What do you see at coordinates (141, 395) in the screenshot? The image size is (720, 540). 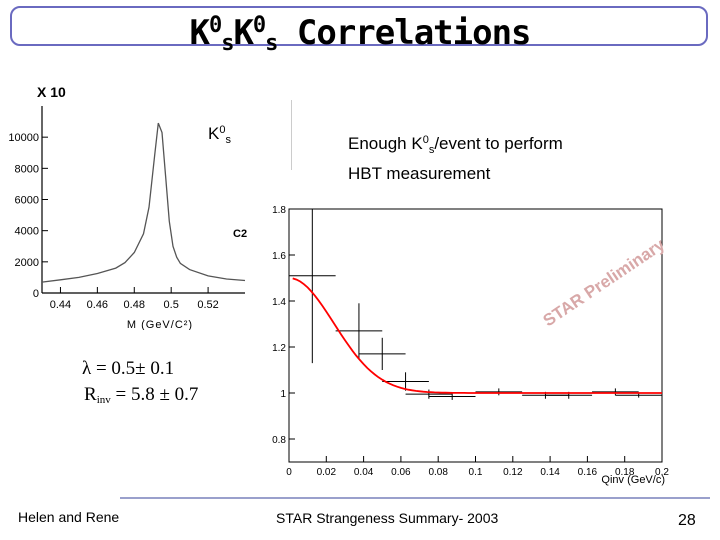 I see `rinv-result: Rinv = 5.8 ± 0.7` at bounding box center [141, 395].